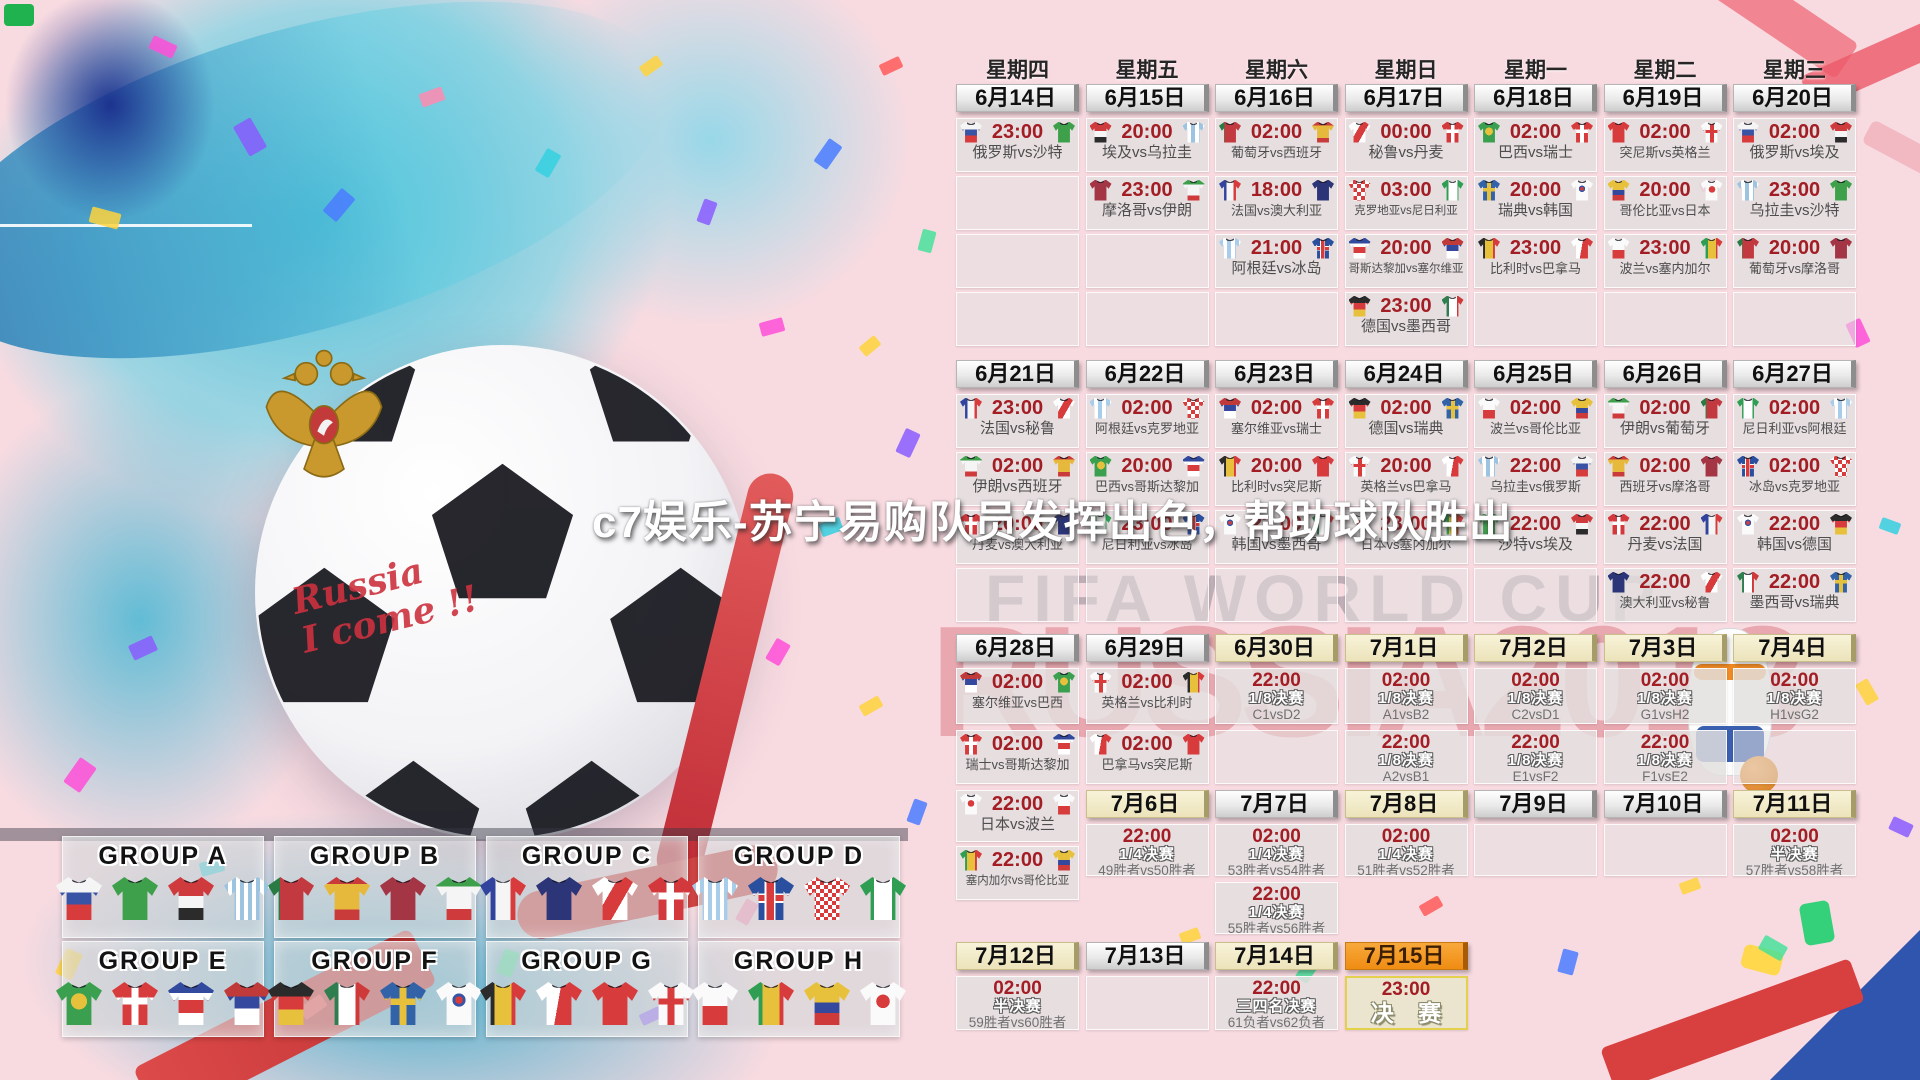 The width and height of the screenshot is (1920, 1080). I want to click on match-cell: 02:00 俄罗斯vs埃及, so click(1794, 145).